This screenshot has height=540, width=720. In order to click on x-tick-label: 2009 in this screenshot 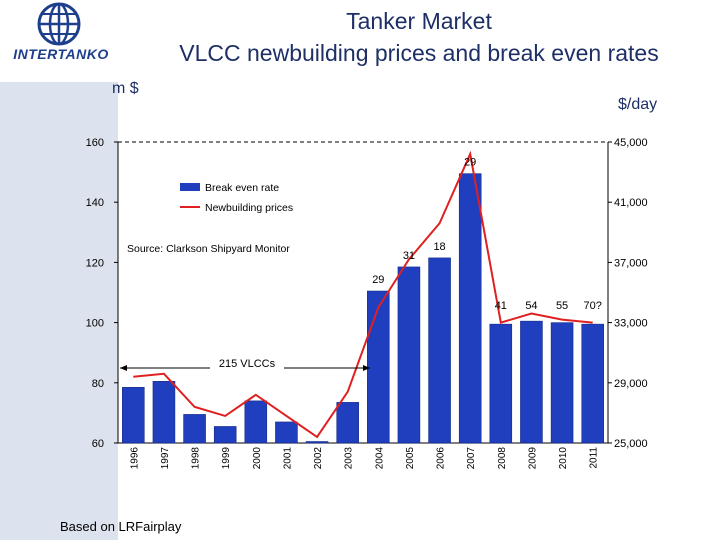, I will do `click(532, 458)`.